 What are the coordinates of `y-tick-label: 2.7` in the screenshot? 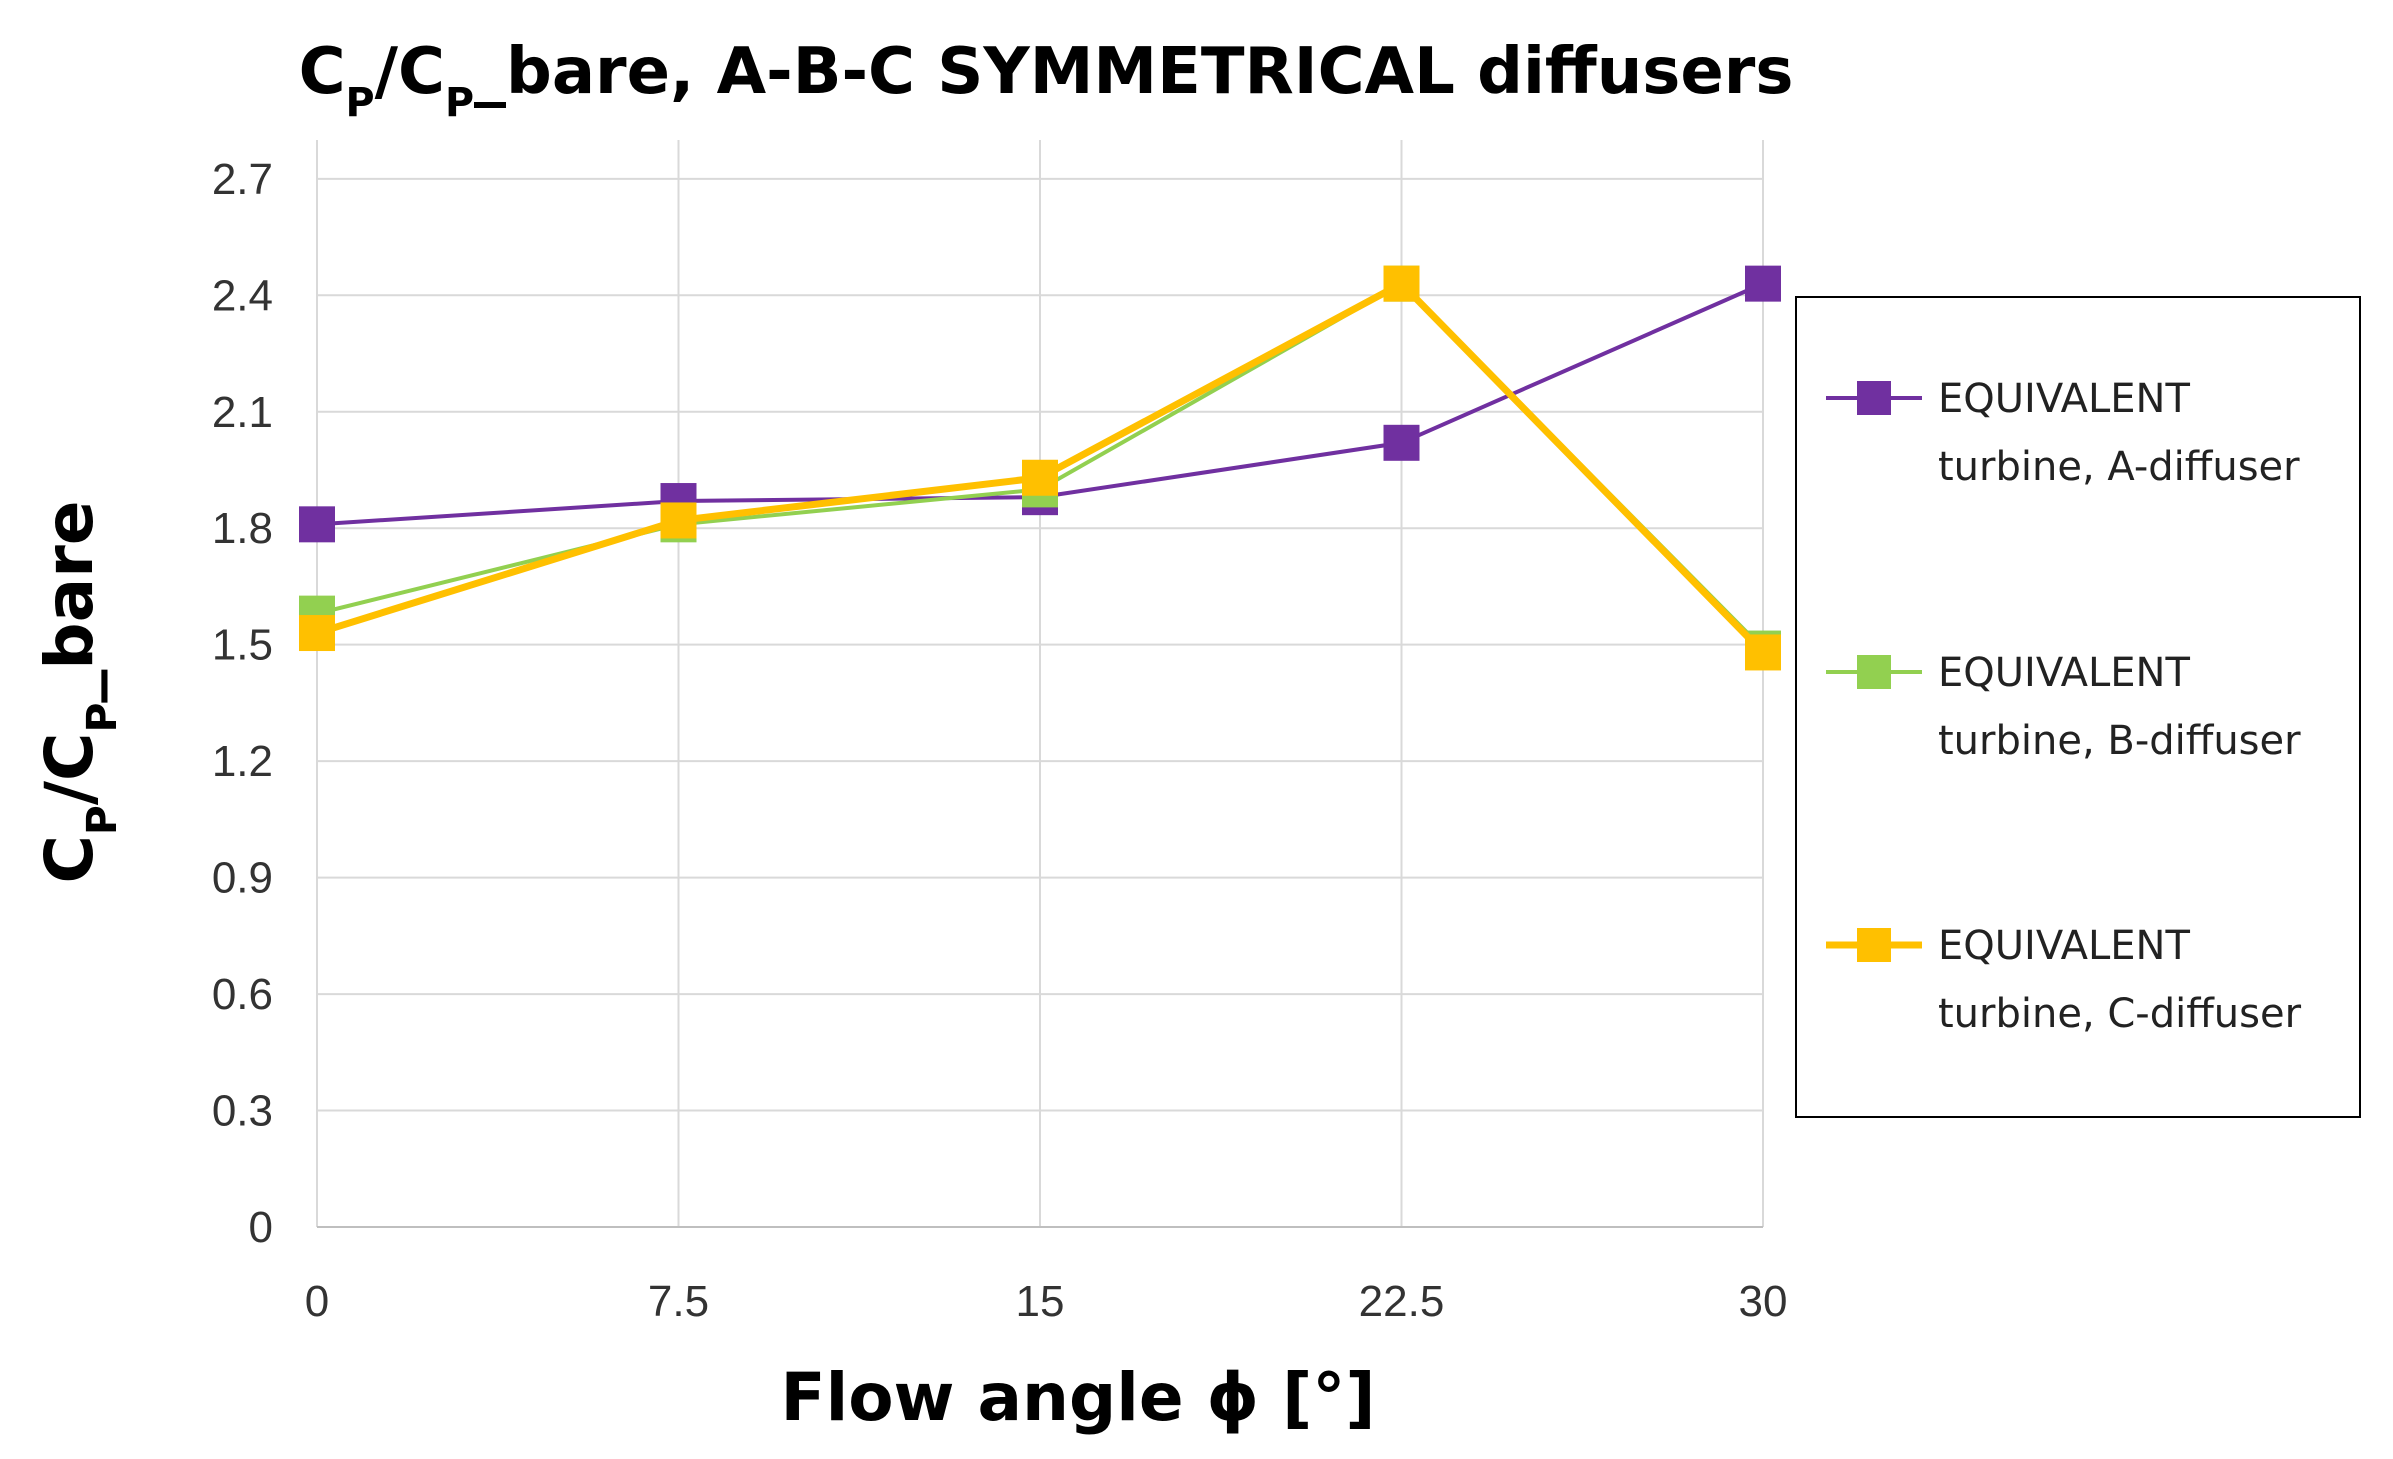 It's located at (242, 179).